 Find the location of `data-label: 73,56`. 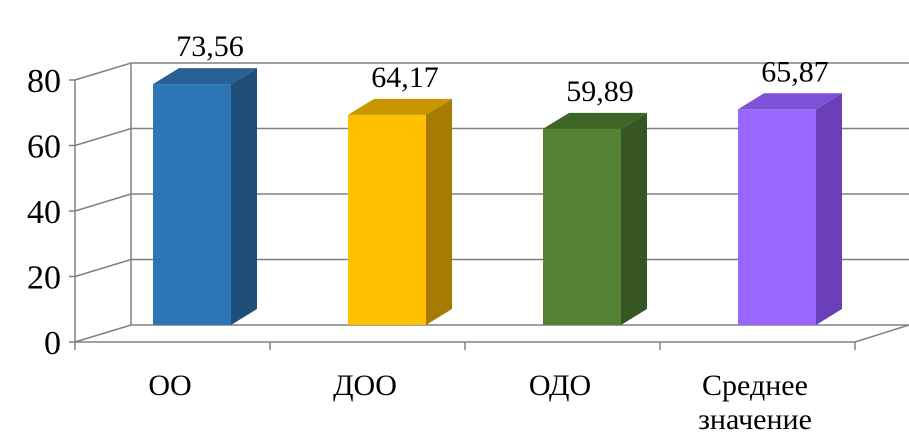

data-label: 73,56 is located at coordinates (210, 46).